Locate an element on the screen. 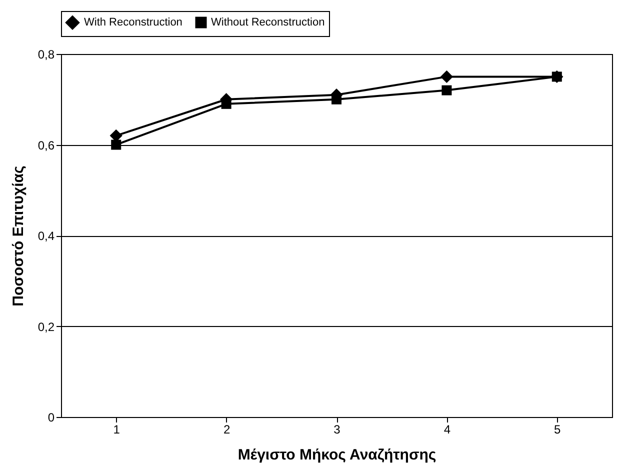 Image resolution: width=622 pixels, height=472 pixels. x-tick-label: 2 is located at coordinates (226, 429).